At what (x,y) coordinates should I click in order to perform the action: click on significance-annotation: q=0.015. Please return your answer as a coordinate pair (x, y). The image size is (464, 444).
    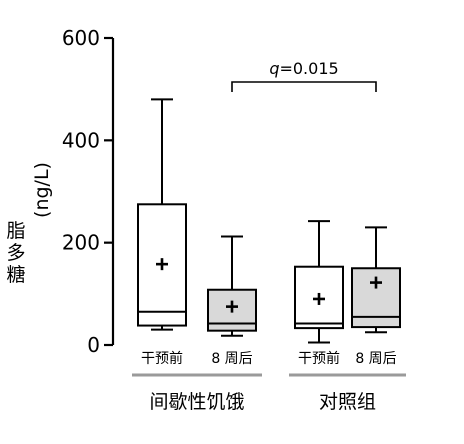
    Looking at the image, I should click on (304, 75).